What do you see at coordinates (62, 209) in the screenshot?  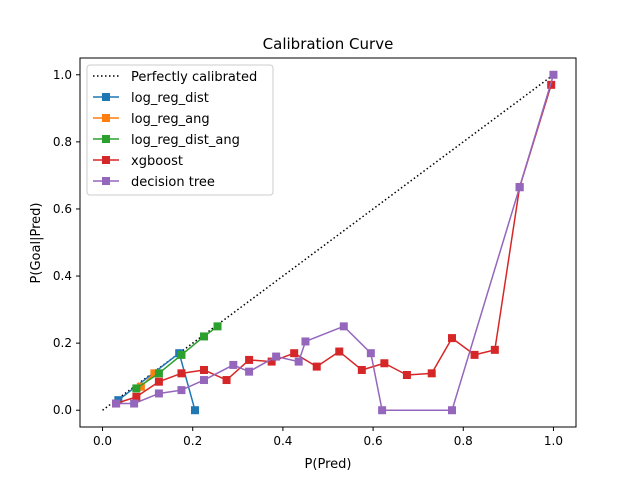 I see `y-tick-label: 0.6` at bounding box center [62, 209].